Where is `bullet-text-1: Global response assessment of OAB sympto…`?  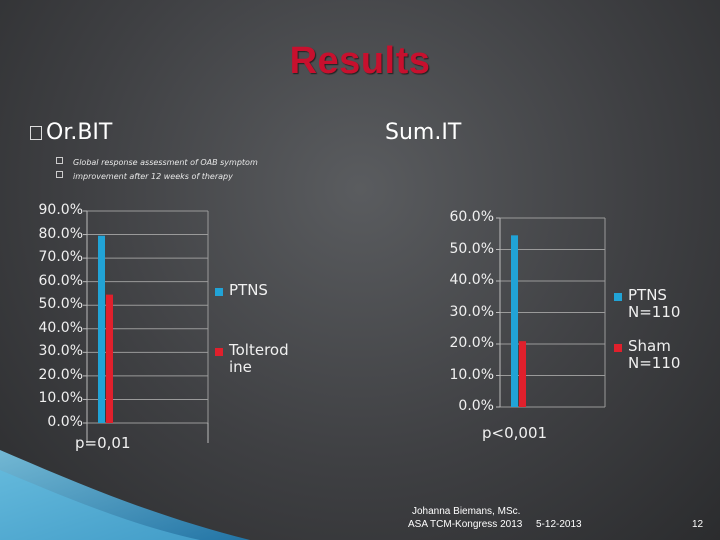
bullet-text-1: Global response assessment of OAB sympto… is located at coordinates (165, 162).